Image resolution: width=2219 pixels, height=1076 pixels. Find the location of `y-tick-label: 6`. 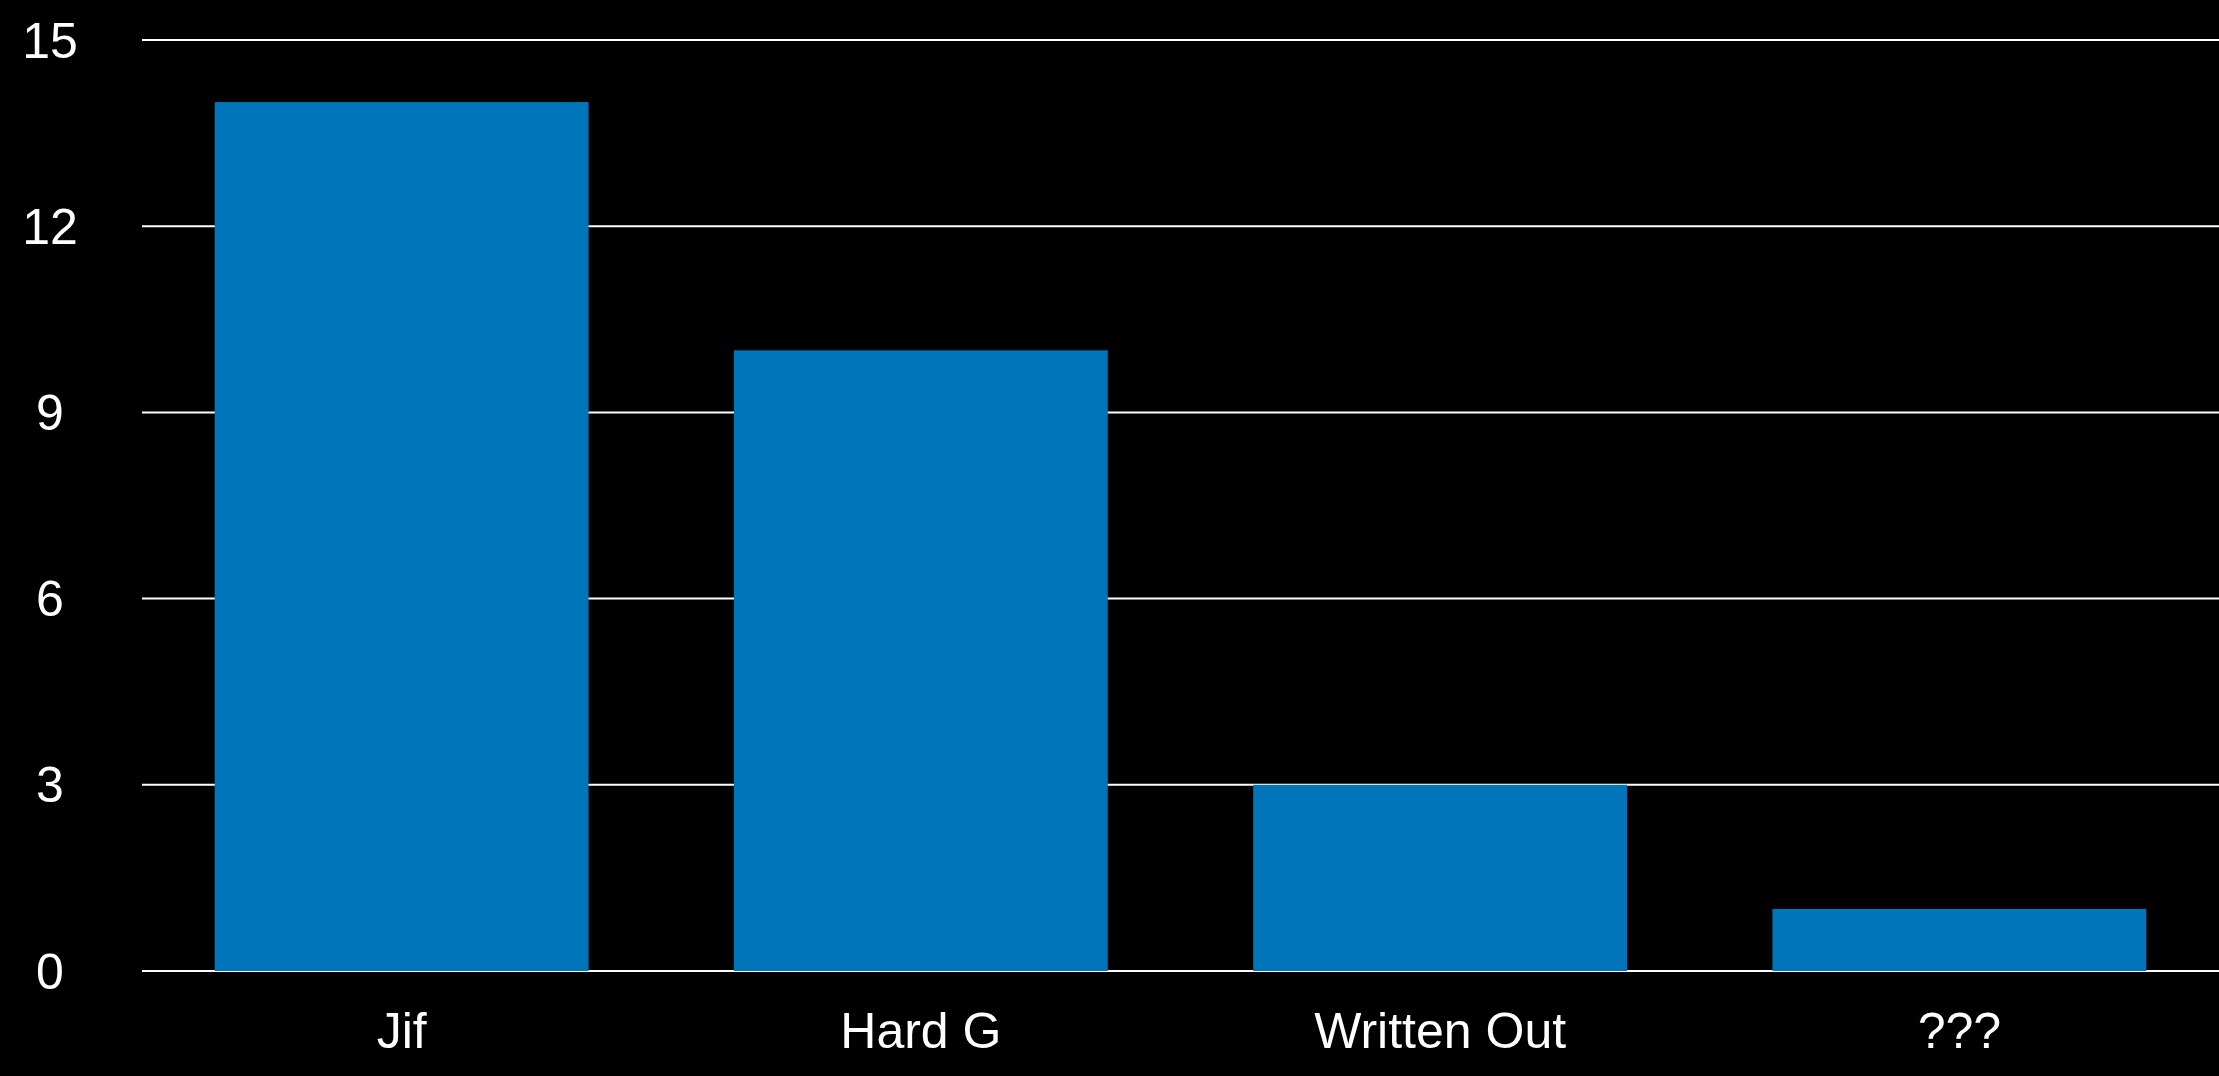

y-tick-label: 6 is located at coordinates (50, 599).